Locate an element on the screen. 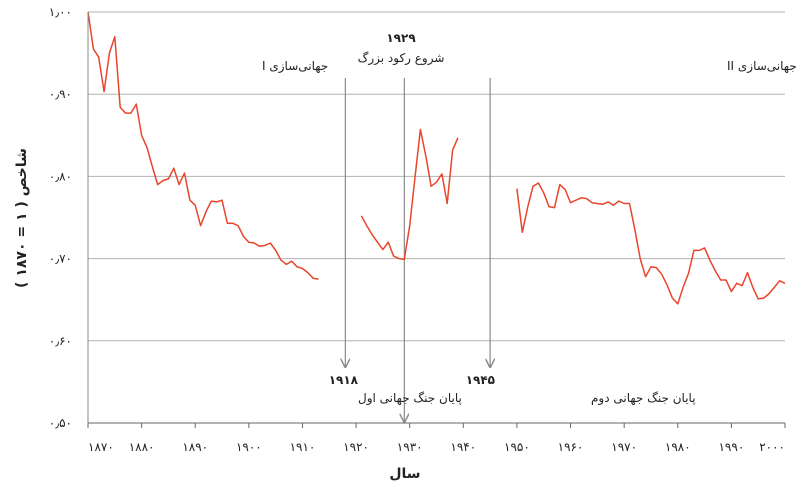 The height and width of the screenshot is (494, 810). event-year-1918: ۱۹۱۸ is located at coordinates (344, 380).